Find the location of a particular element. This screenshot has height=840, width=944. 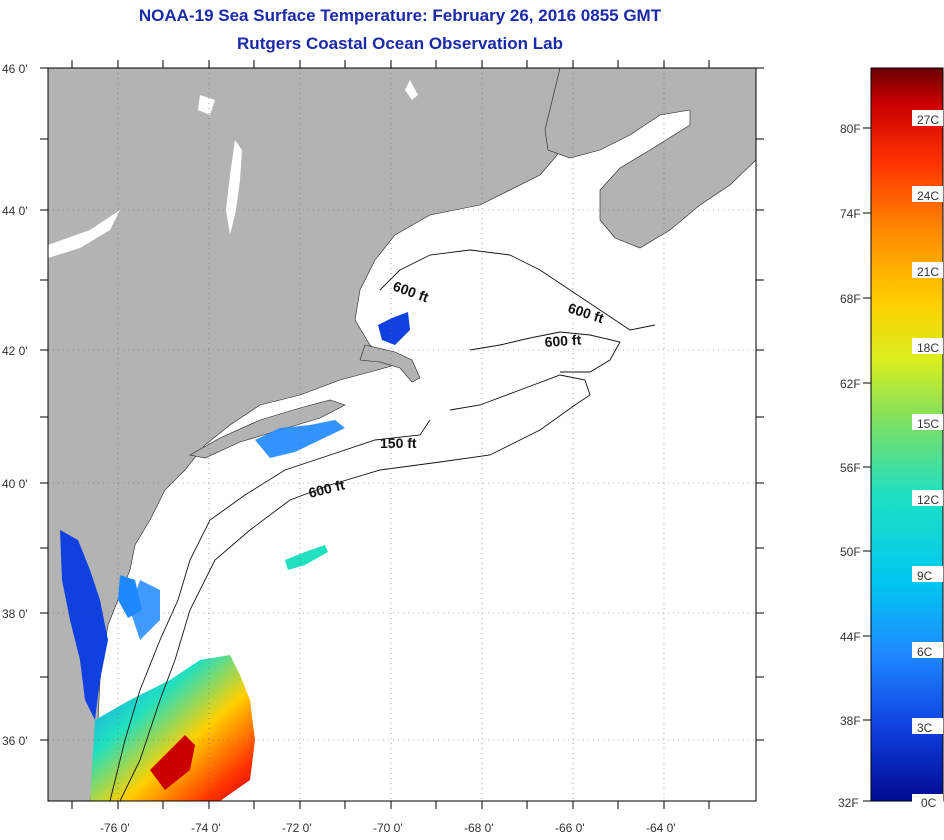

sst-patch-mid-shelf is located at coordinates (306, 557).